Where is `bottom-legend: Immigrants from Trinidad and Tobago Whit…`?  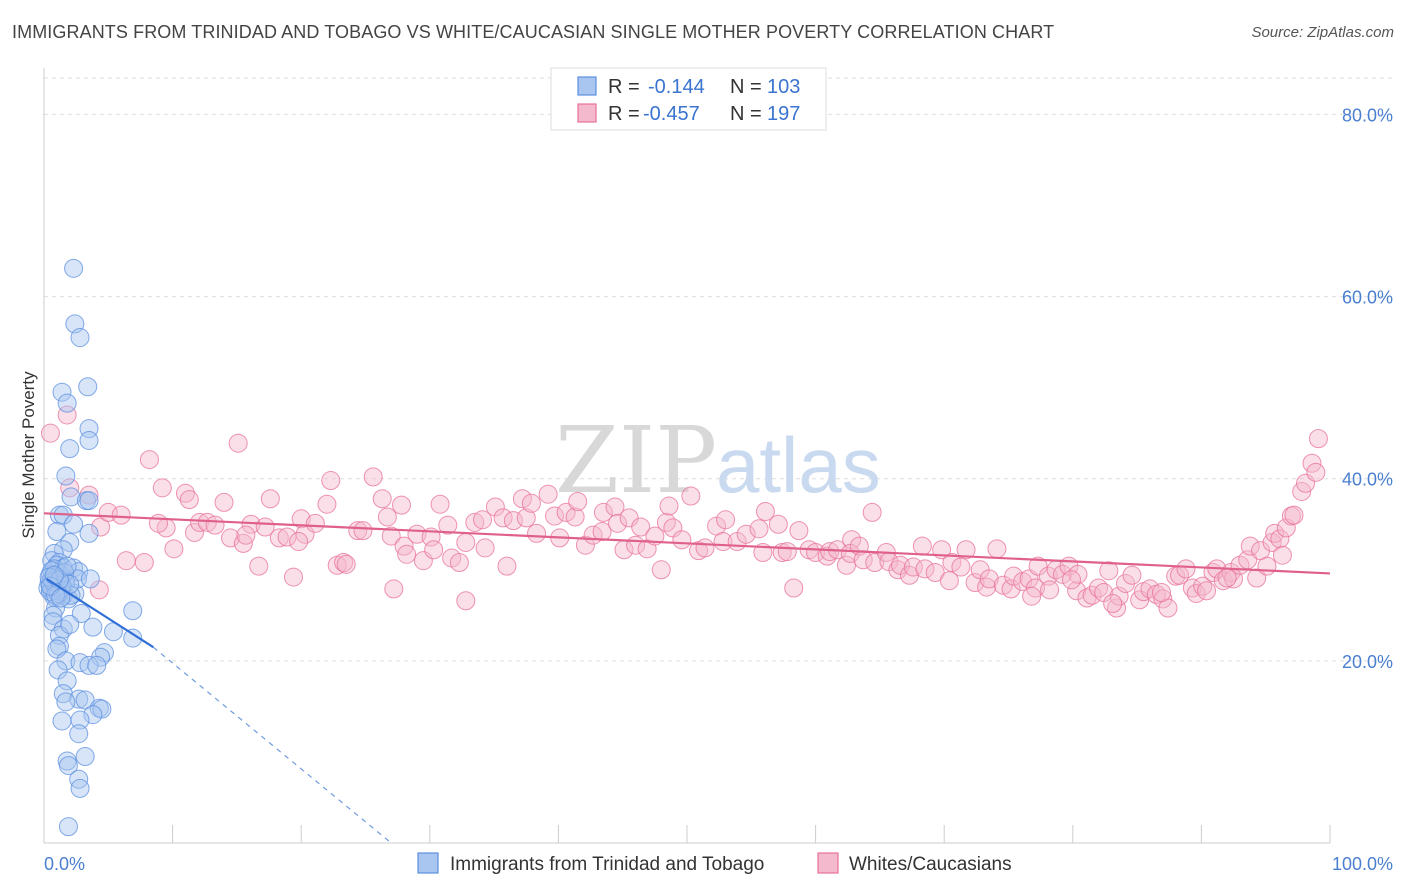
bottom-legend: Immigrants from Trinidad and Tobago Whit… is located at coordinates (714, 863).